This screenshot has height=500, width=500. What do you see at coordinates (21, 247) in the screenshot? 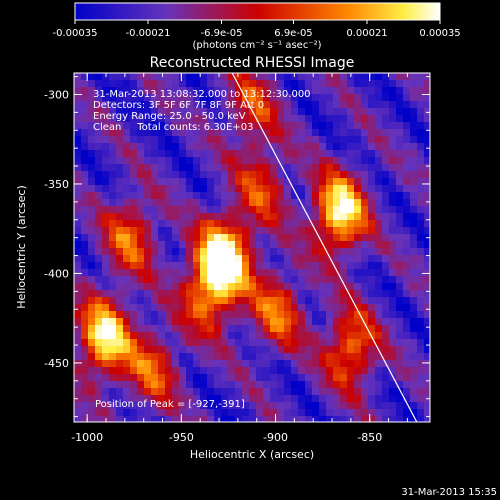
I see `y-axis-label: Heliocentric Y (arcsec)` at bounding box center [21, 247].